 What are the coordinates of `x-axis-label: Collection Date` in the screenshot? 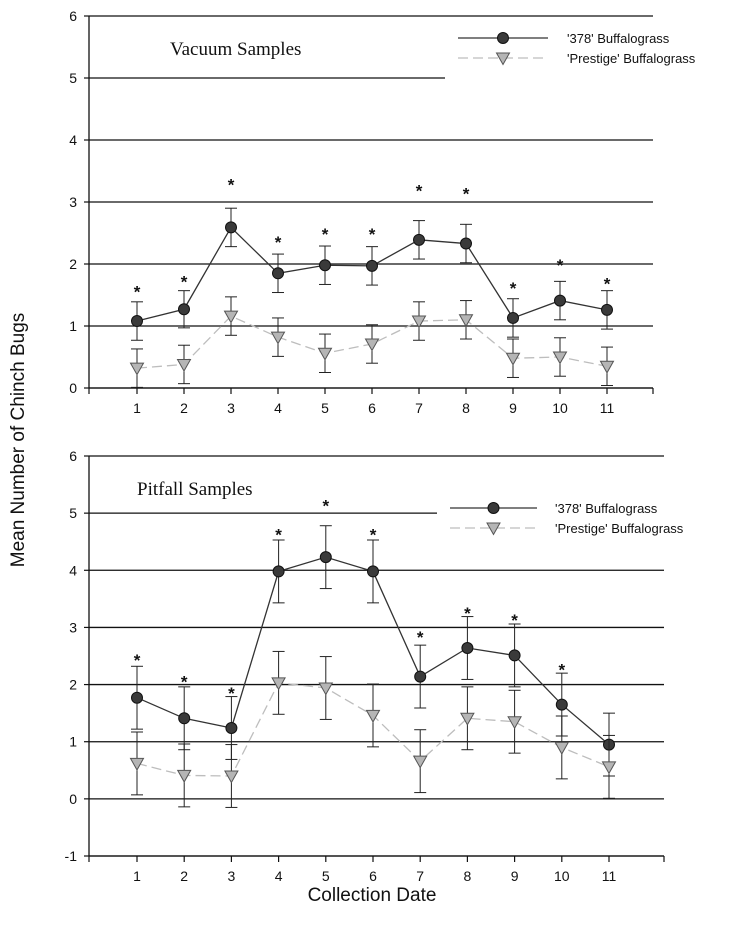 It's located at (372, 895).